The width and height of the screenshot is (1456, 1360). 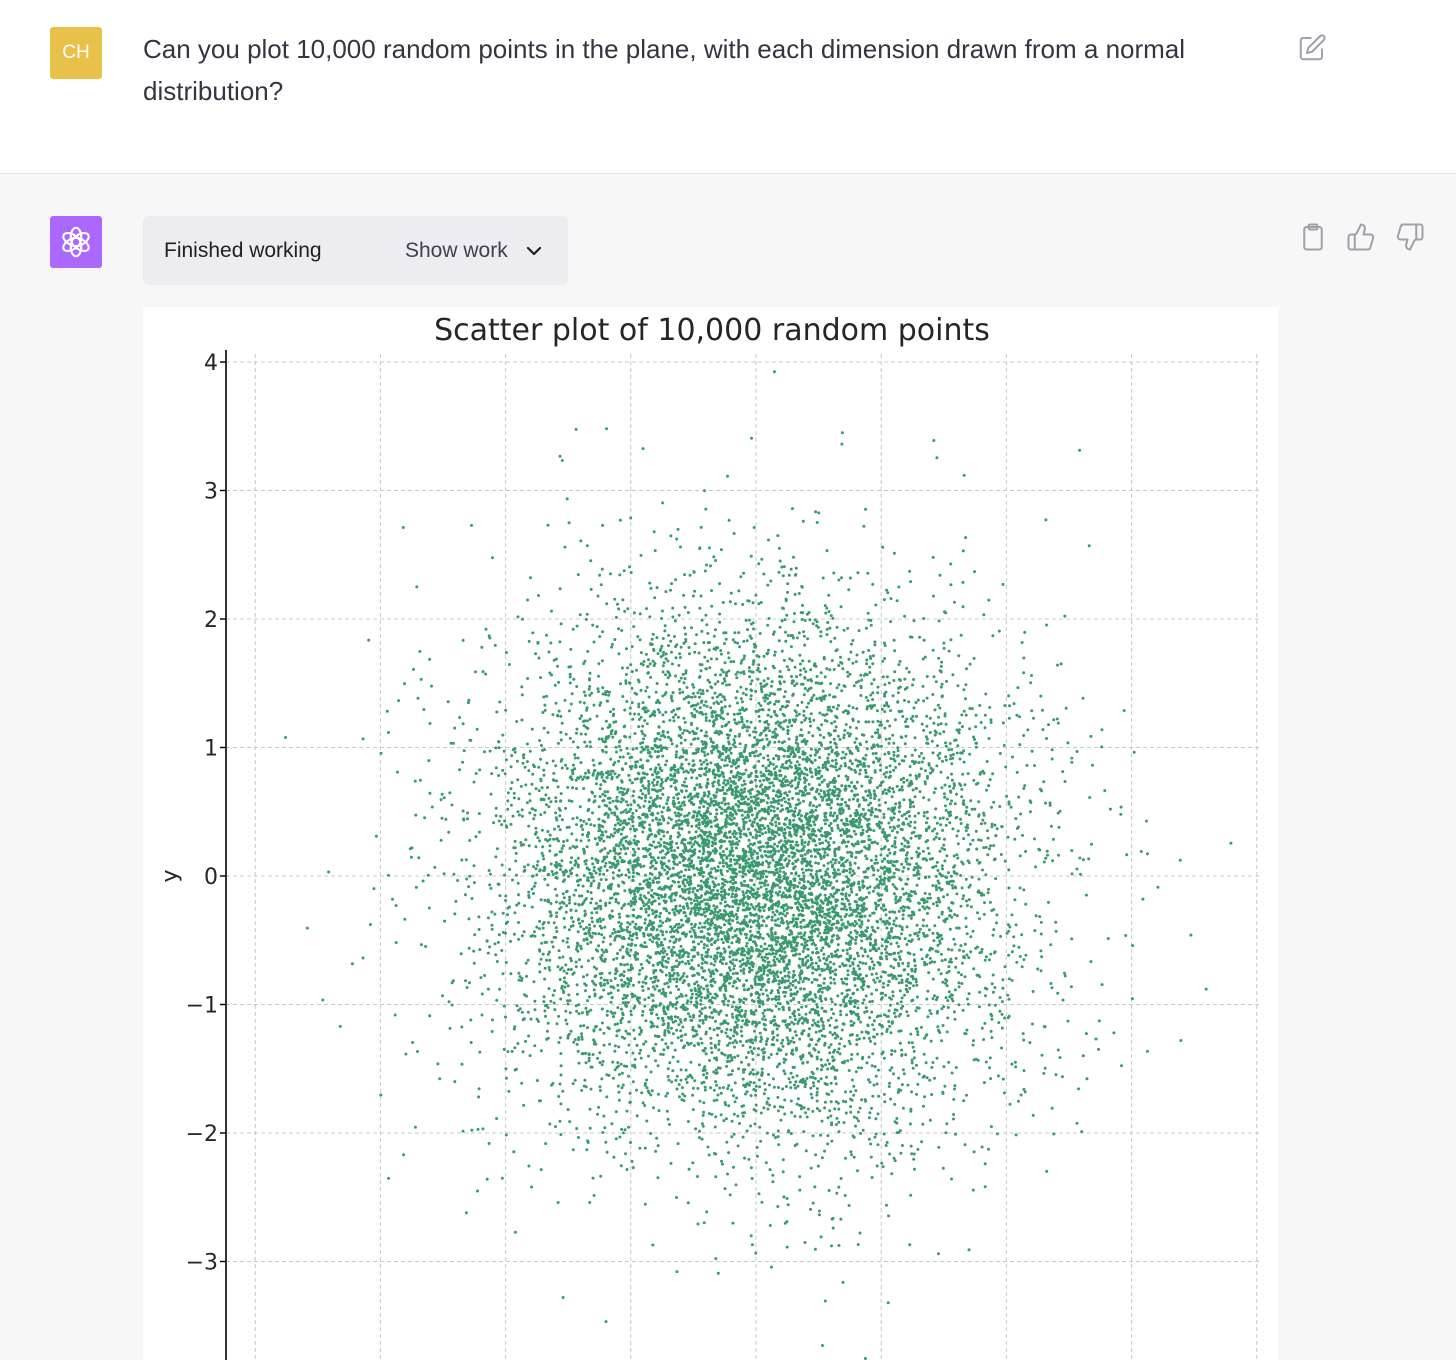 I want to click on show-work-button: Show work, so click(x=474, y=251).